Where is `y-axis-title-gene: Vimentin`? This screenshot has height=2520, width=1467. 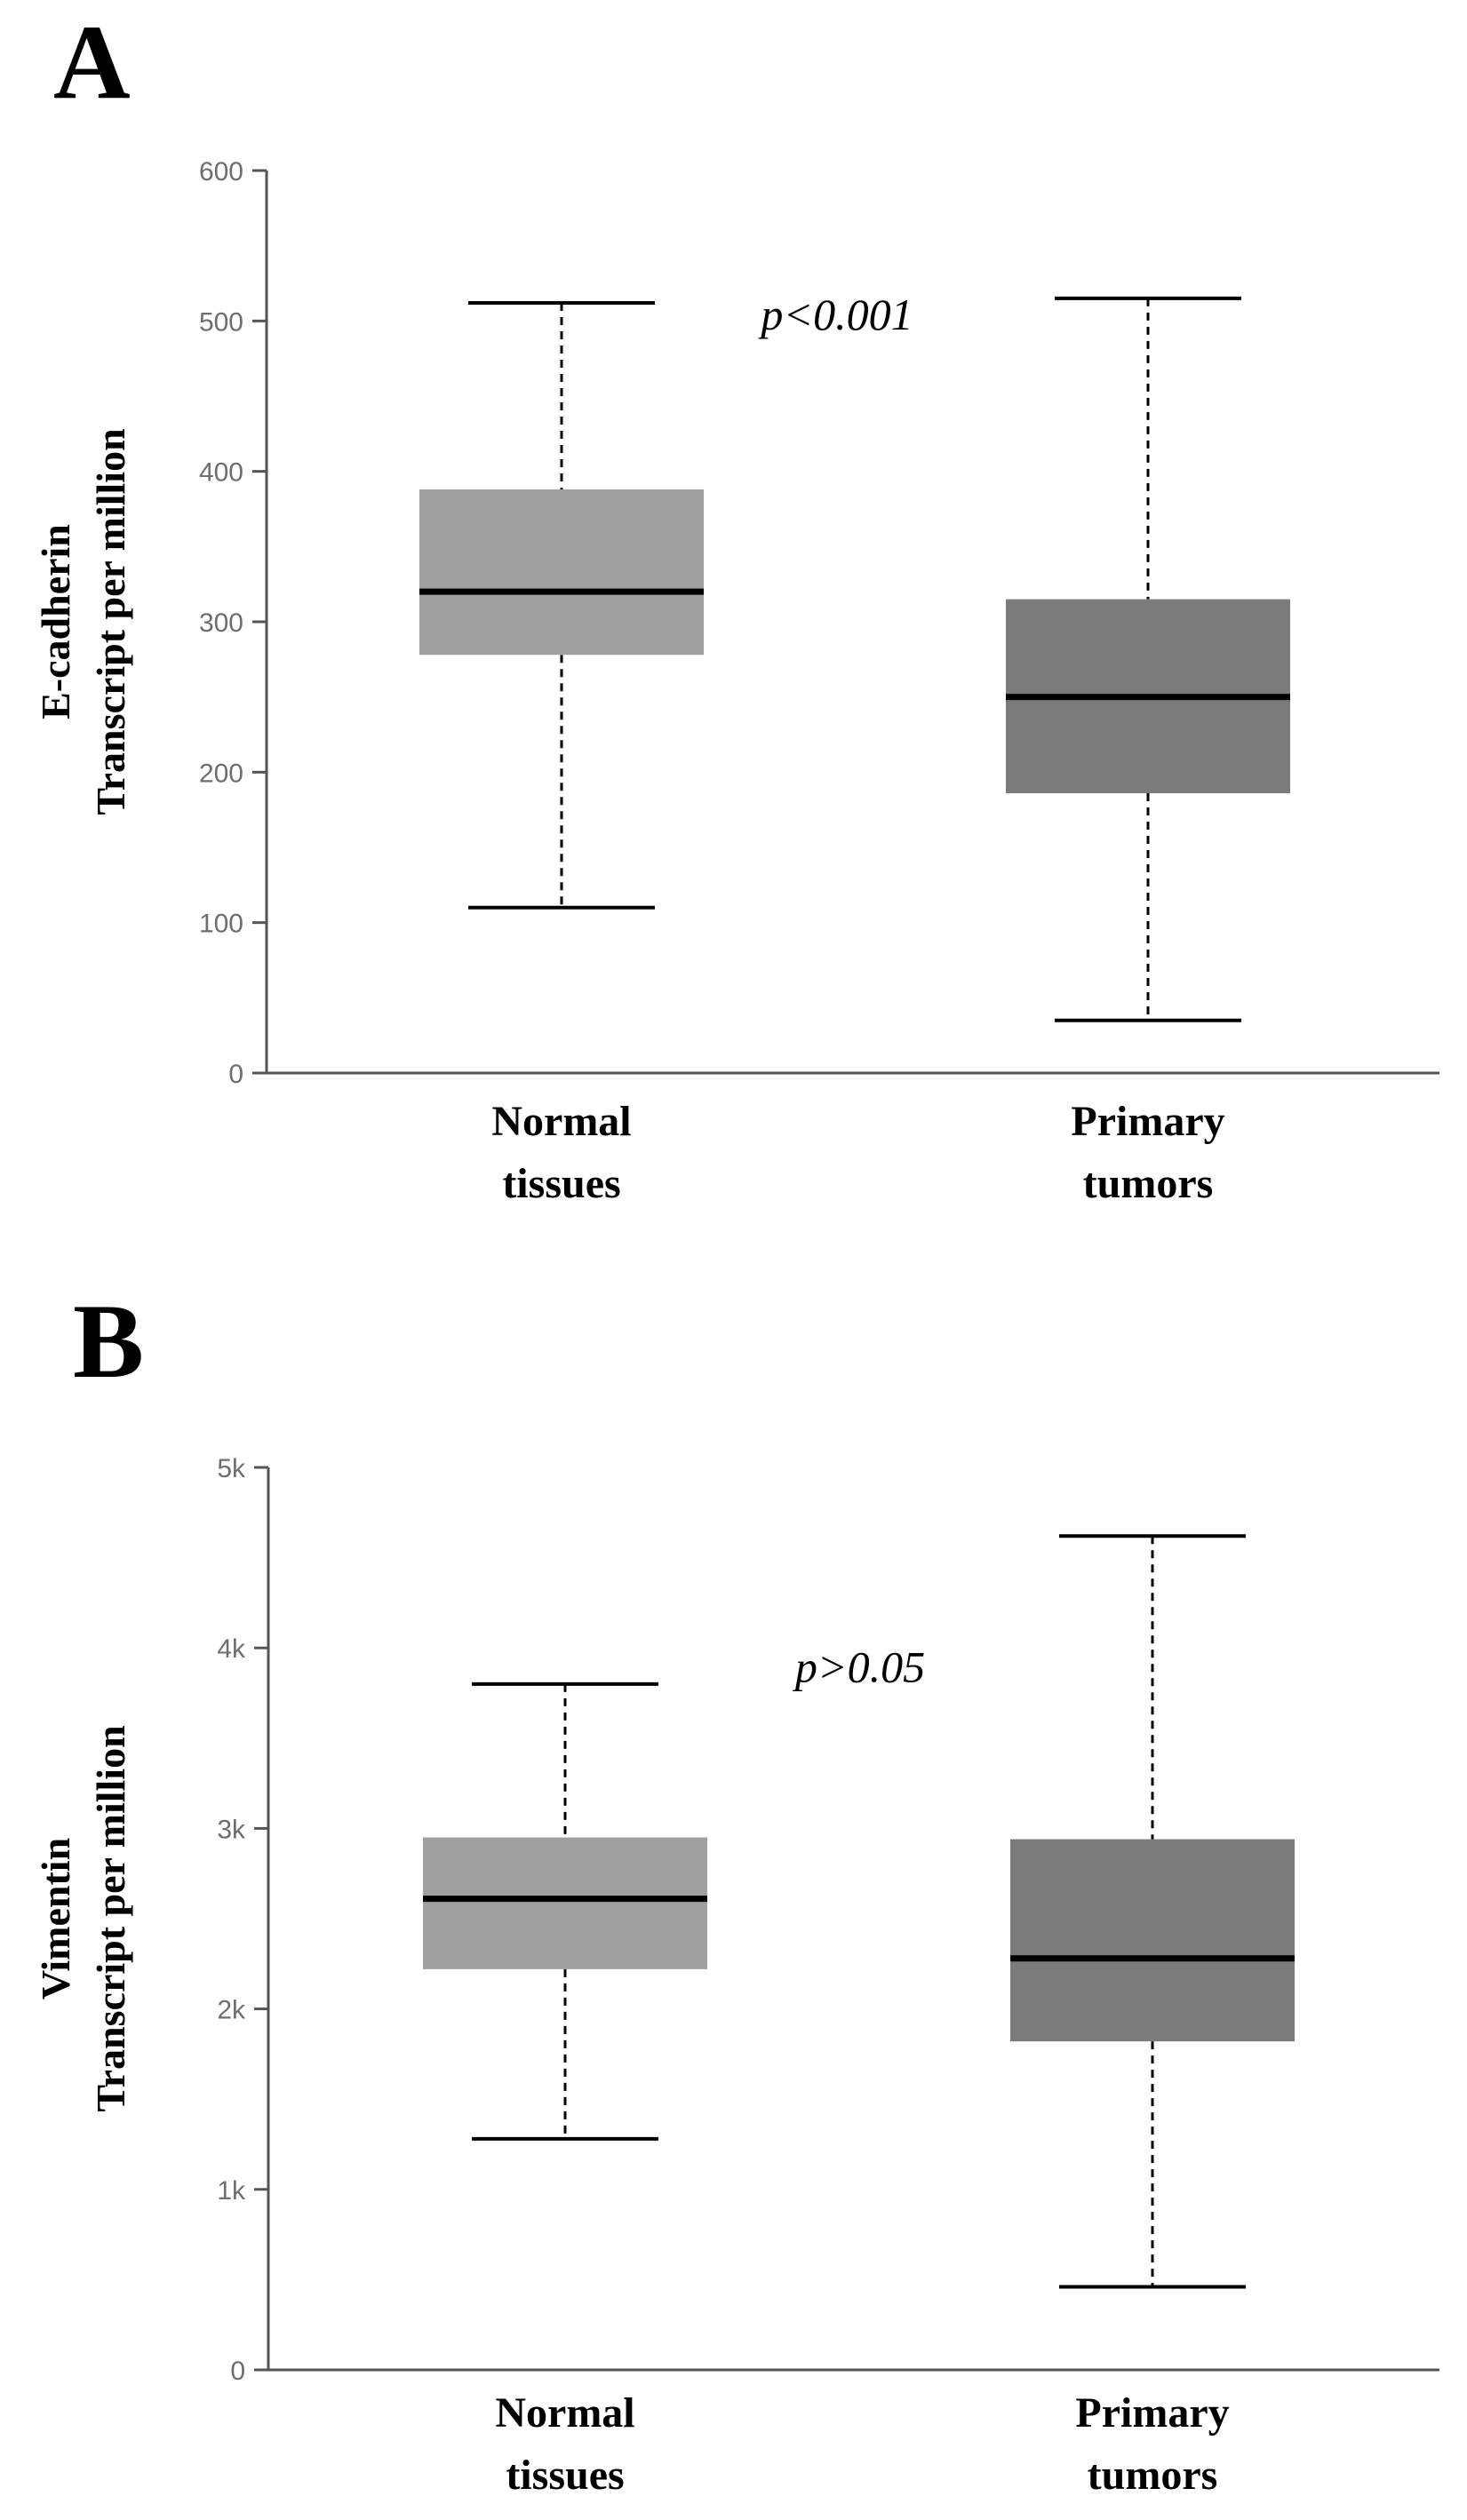
y-axis-title-gene: Vimentin is located at coordinates (55, 1919).